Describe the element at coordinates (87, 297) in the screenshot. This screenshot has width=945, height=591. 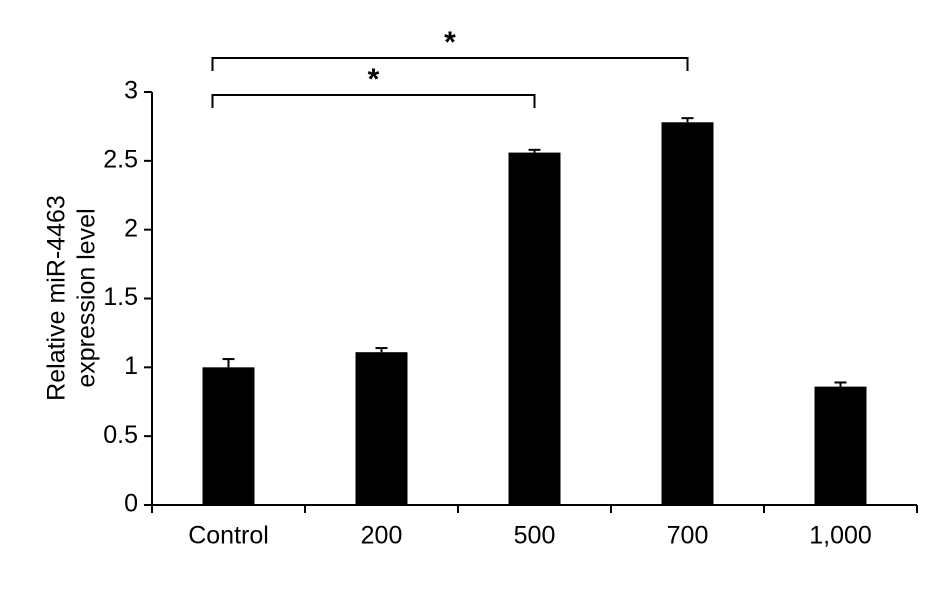
I see `y-axis-label: expression level` at that location.